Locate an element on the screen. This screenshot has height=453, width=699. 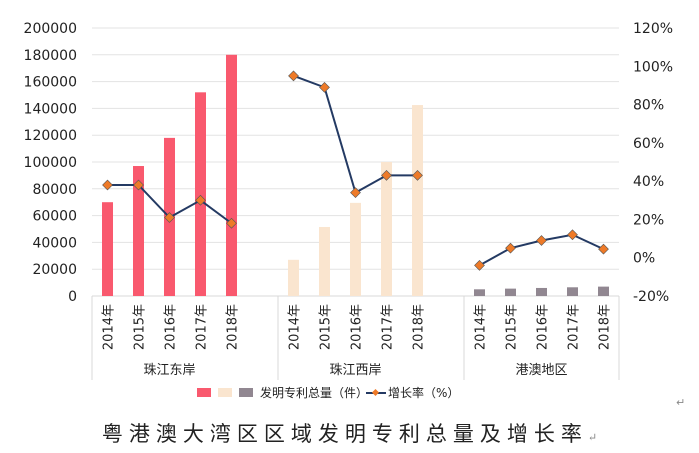
caption-text: 粤港澳大湾区区域发明专利总量及增长率 is located at coordinates (344, 434).